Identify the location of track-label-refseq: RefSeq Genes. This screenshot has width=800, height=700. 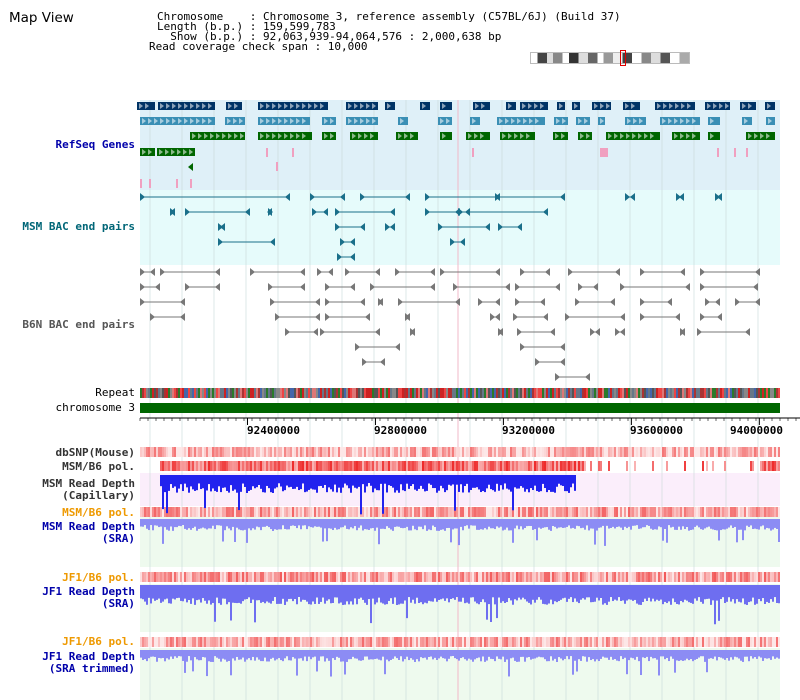
(95, 144).